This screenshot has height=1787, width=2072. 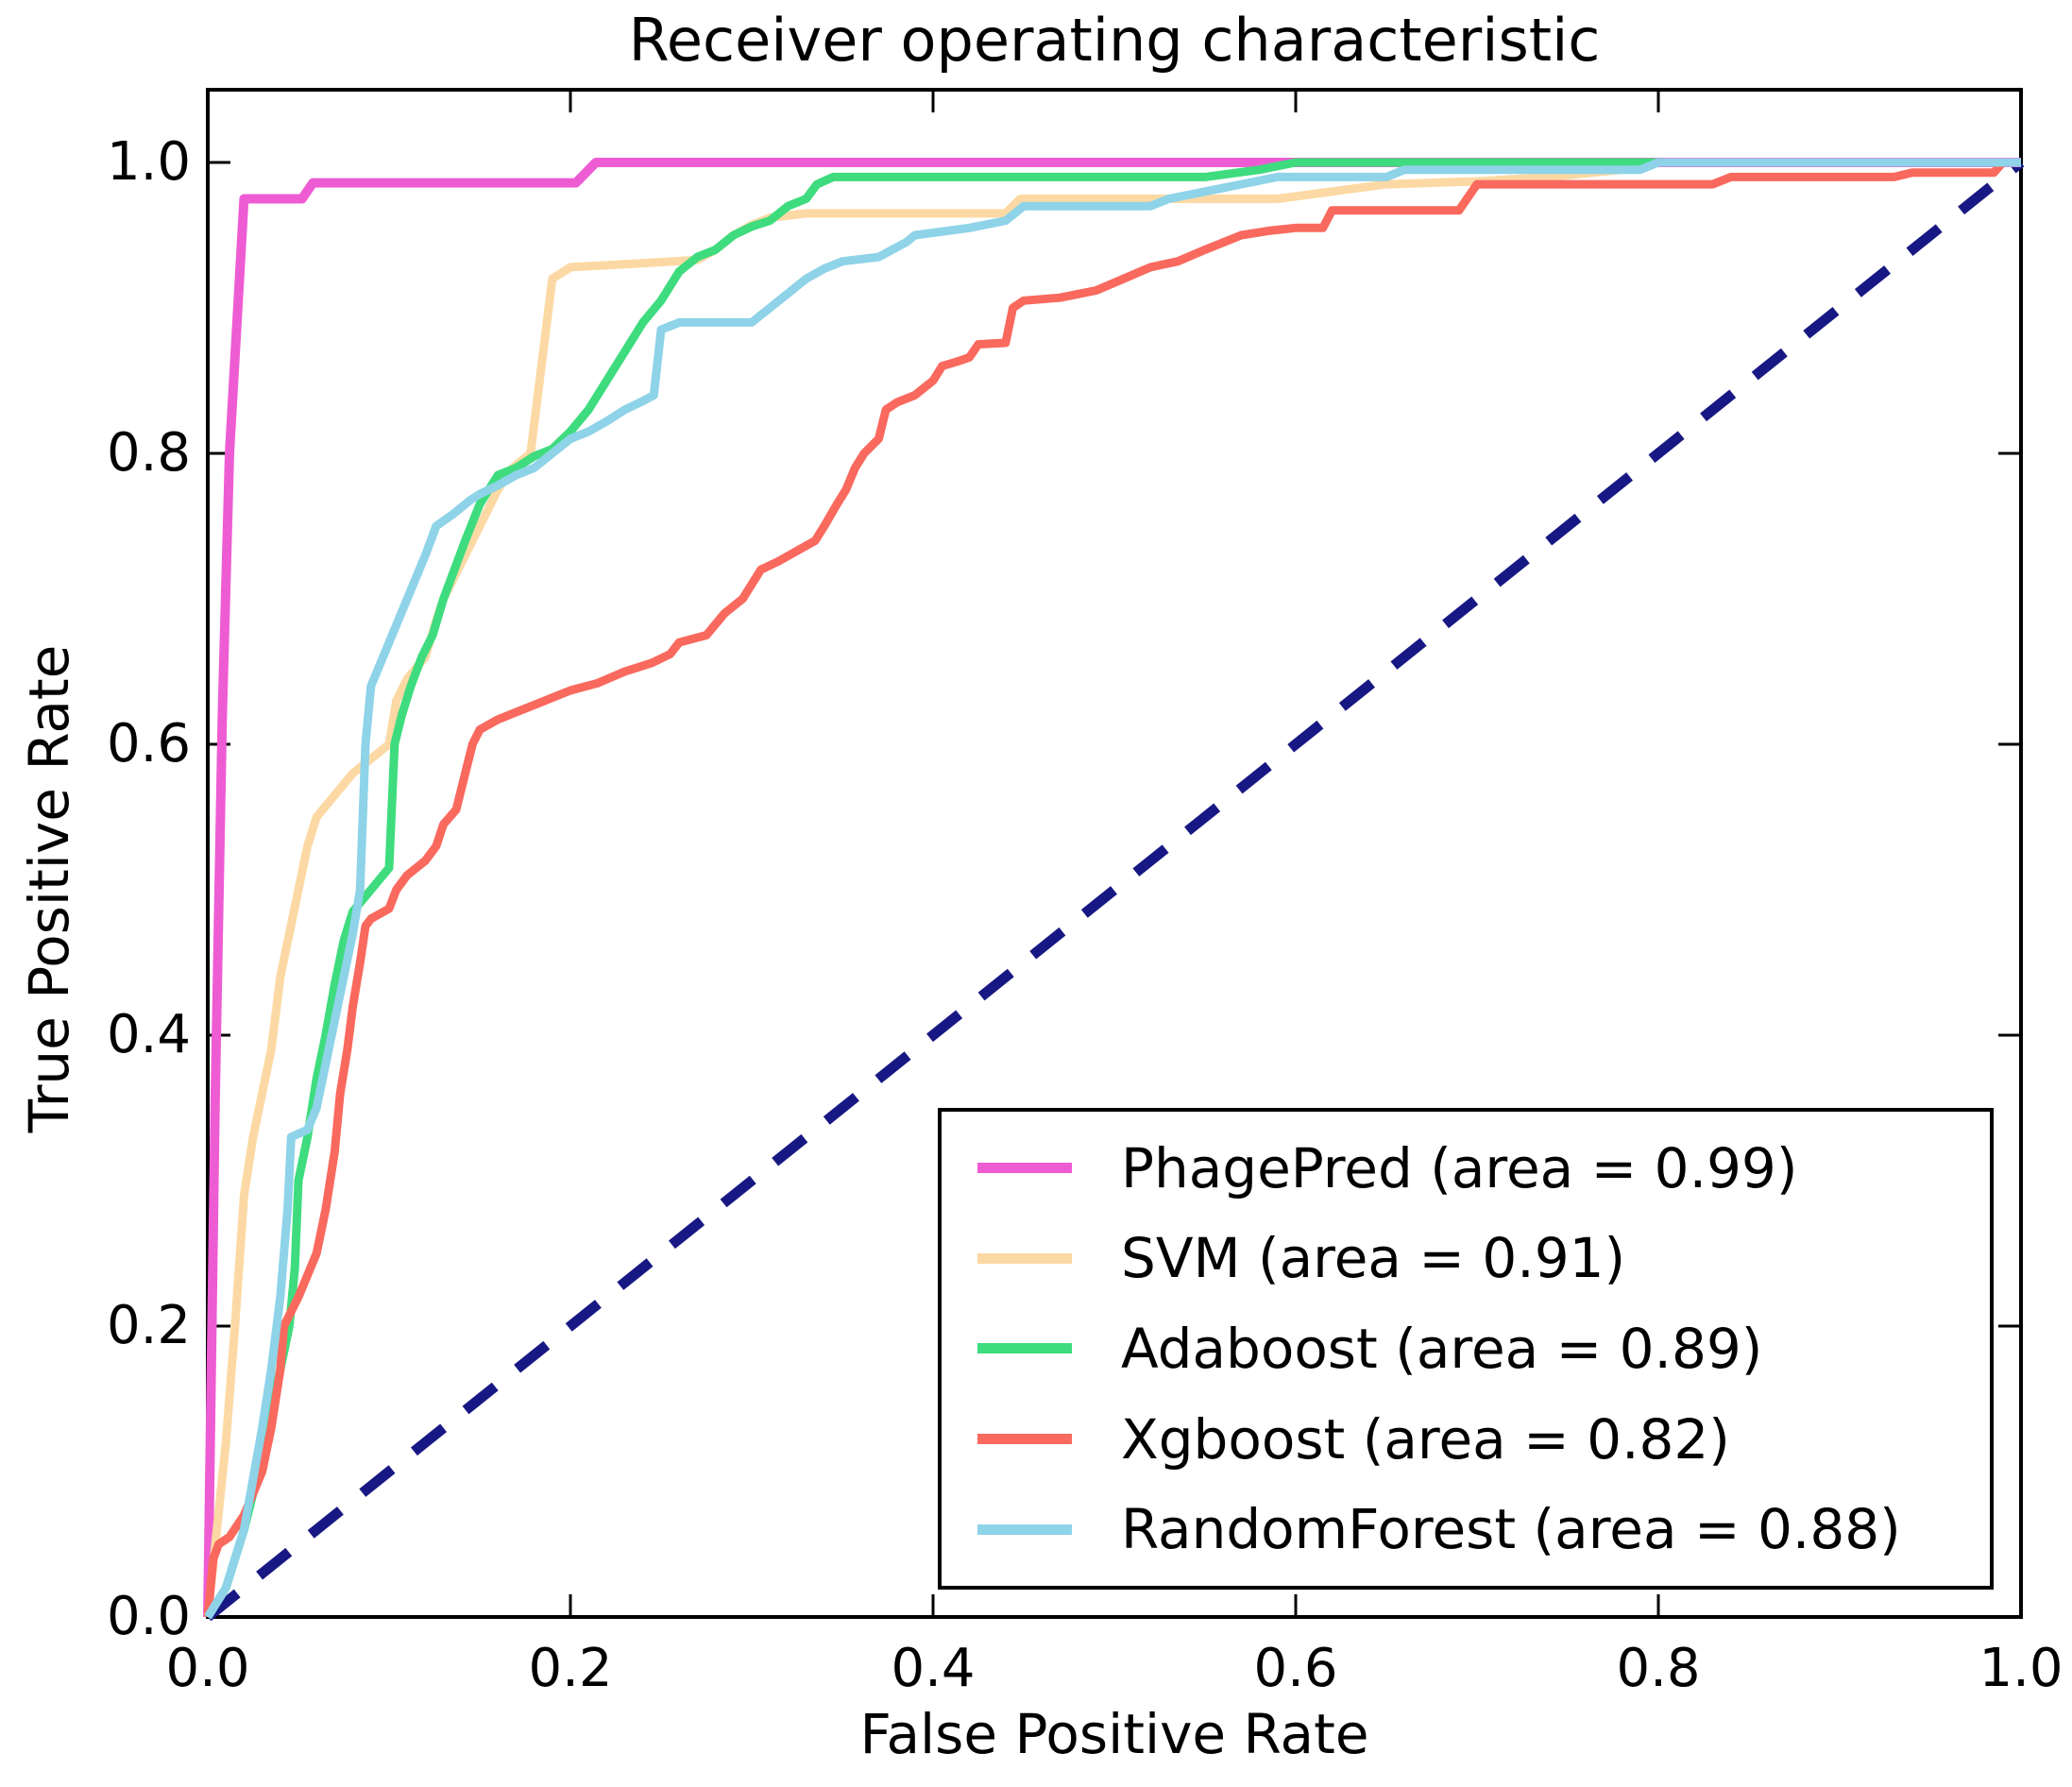 What do you see at coordinates (570, 1668) in the screenshot?
I see `x-tick-label-0.2: 0.2` at bounding box center [570, 1668].